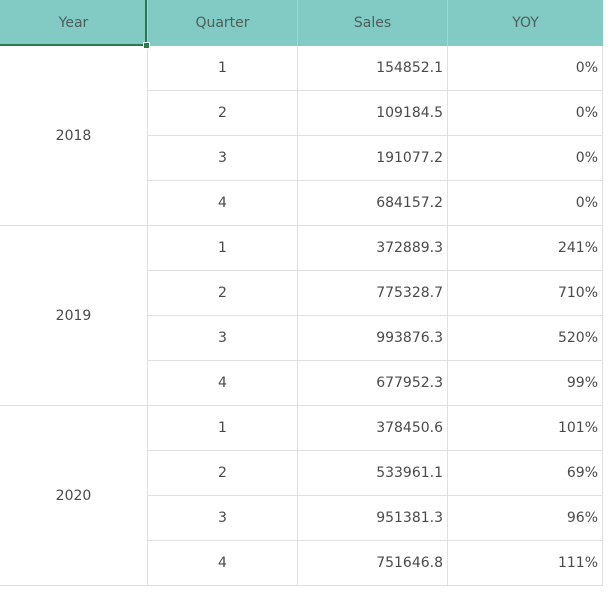 The height and width of the screenshot is (597, 613). What do you see at coordinates (372, 338) in the screenshot?
I see `sales-cell: 993876.3` at bounding box center [372, 338].